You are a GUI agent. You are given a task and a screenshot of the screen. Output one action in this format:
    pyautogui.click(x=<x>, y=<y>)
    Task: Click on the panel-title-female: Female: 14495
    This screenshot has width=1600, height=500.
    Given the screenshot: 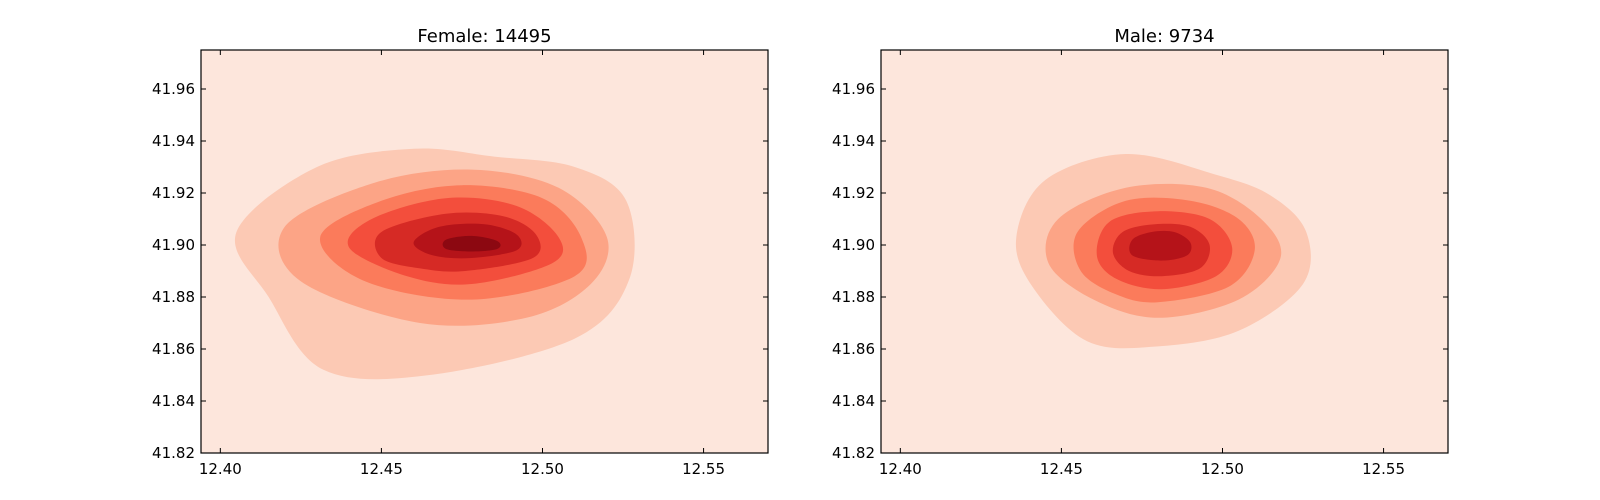 What is the action you would take?
    pyautogui.click(x=484, y=36)
    